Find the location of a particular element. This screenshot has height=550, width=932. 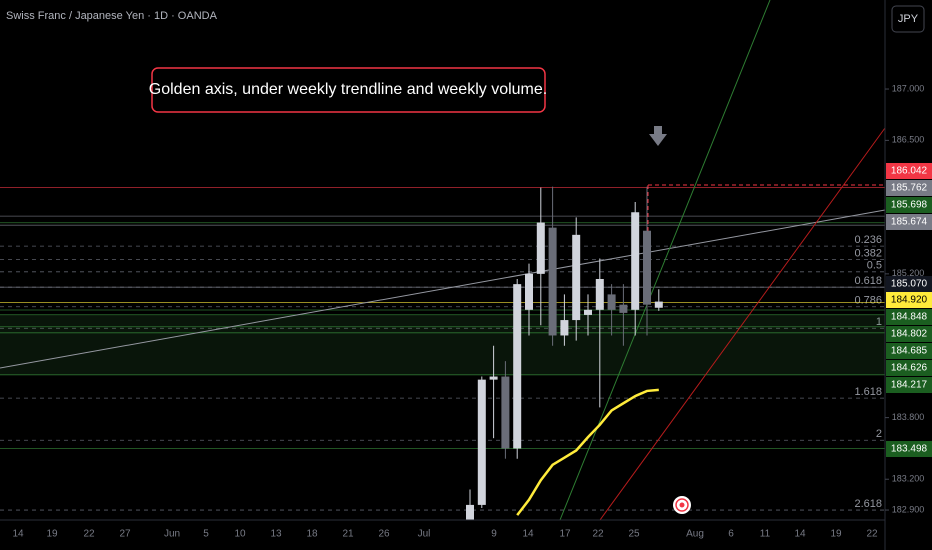

annotation-box is located at coordinates (348, 90).